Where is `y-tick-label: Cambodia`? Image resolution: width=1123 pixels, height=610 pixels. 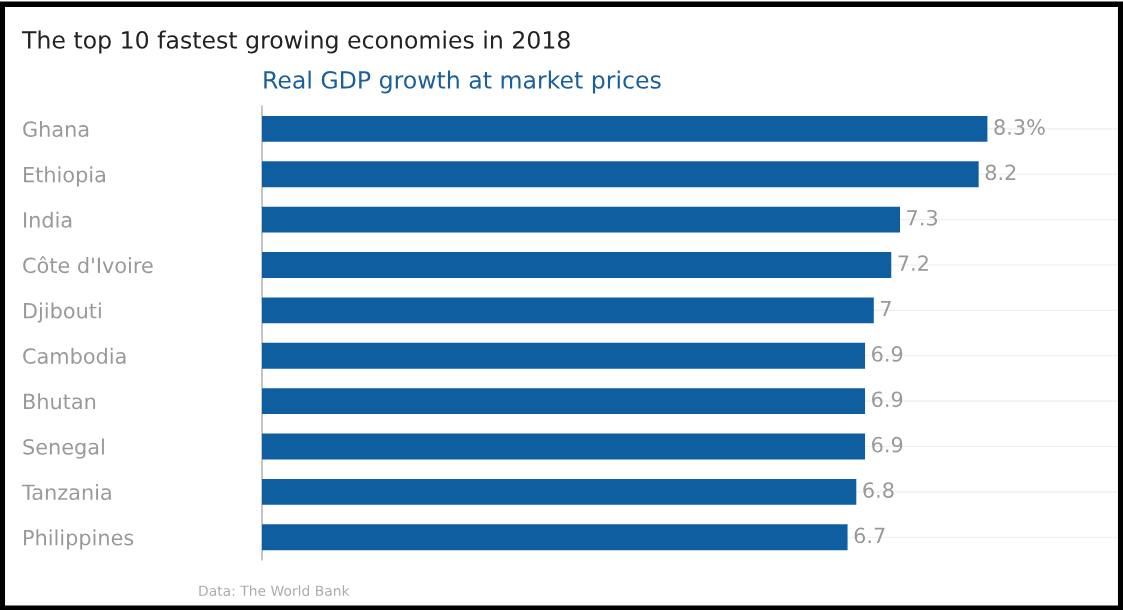
y-tick-label: Cambodia is located at coordinates (74, 355).